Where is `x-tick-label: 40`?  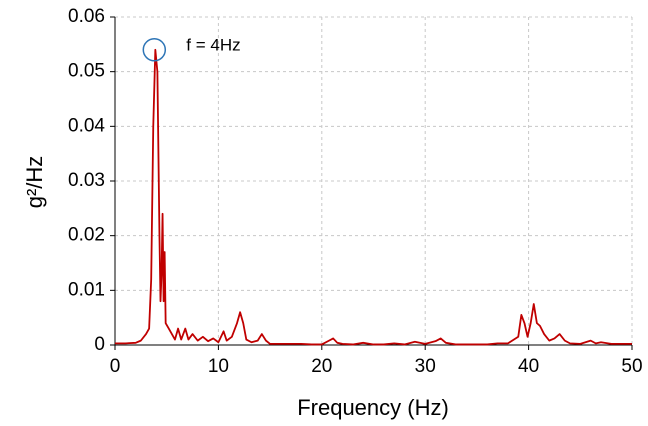 x-tick-label: 40 is located at coordinates (528, 366).